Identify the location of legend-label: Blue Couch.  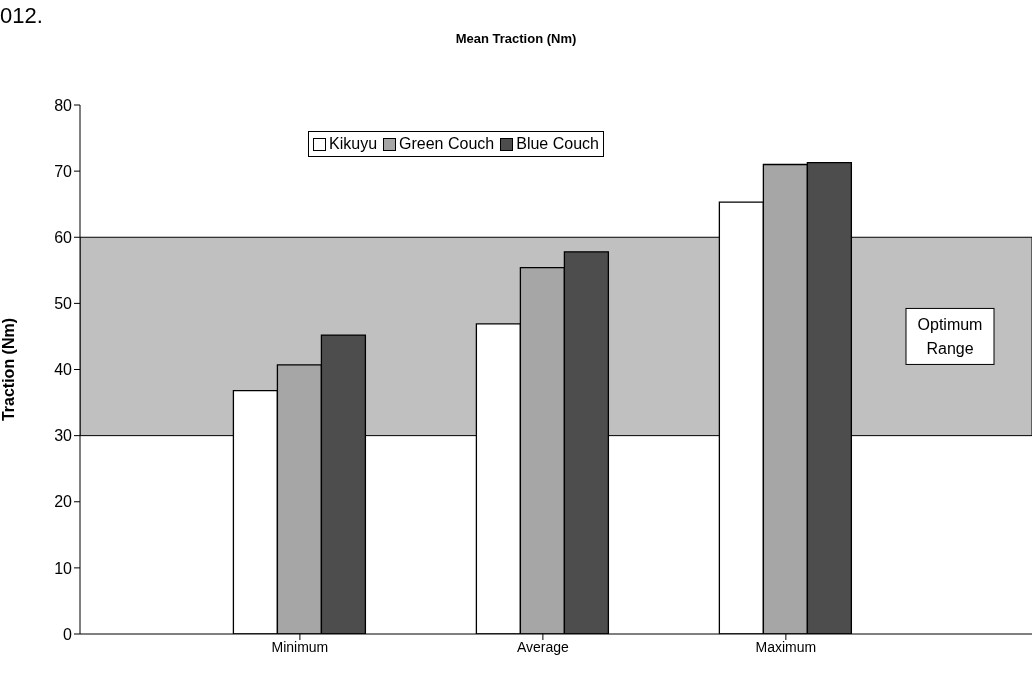
(557, 144).